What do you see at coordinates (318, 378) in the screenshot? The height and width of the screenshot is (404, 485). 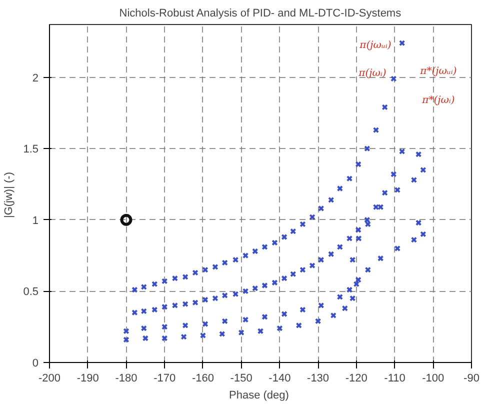 I see `x-tick-label: -130` at bounding box center [318, 378].